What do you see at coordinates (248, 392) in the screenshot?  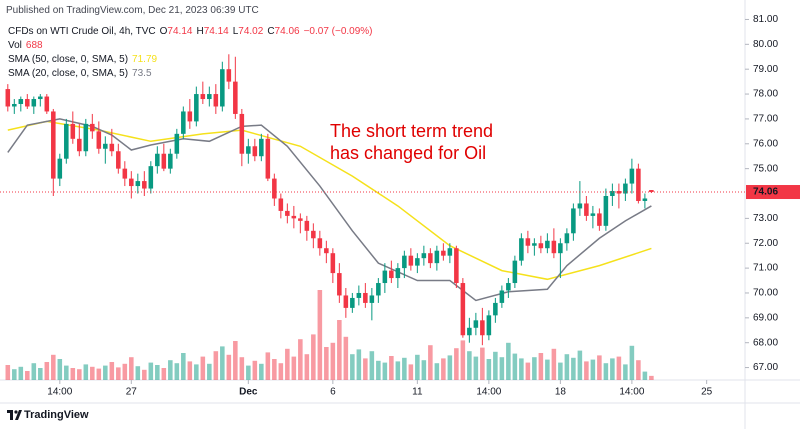 I see `x-tick-label: Dec` at bounding box center [248, 392].